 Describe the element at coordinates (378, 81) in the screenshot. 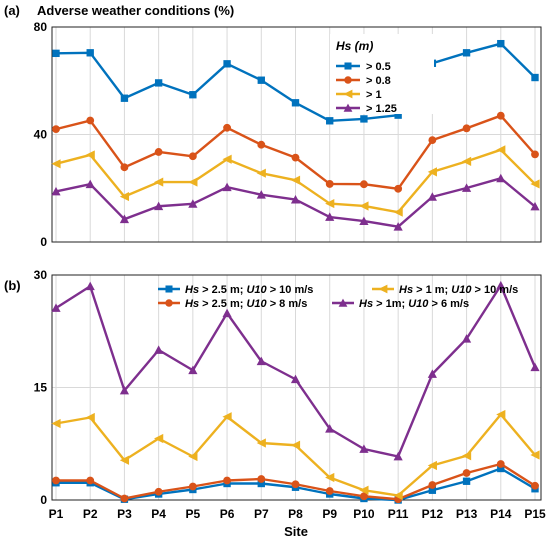

I see `legend-a-label: > 0.8` at that location.